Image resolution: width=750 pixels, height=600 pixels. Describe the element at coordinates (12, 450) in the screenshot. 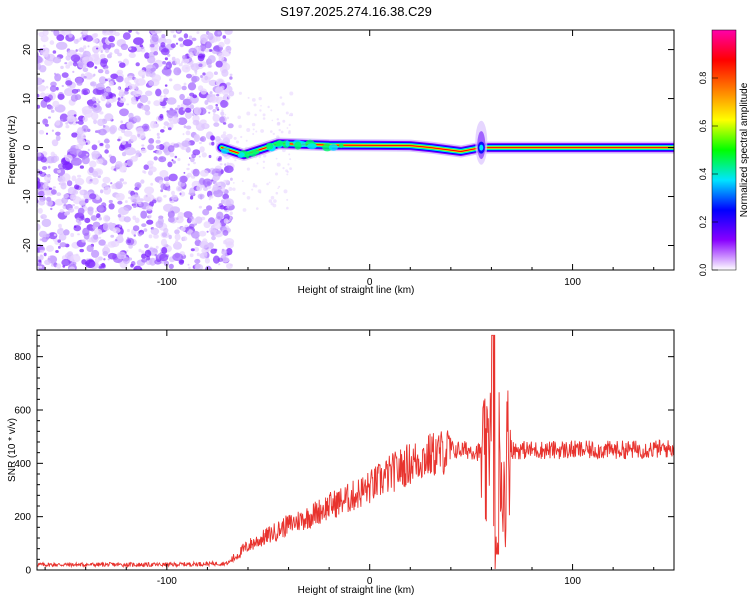

I see `snr-y-axis-label: SNR (10 * v/v)` at that location.